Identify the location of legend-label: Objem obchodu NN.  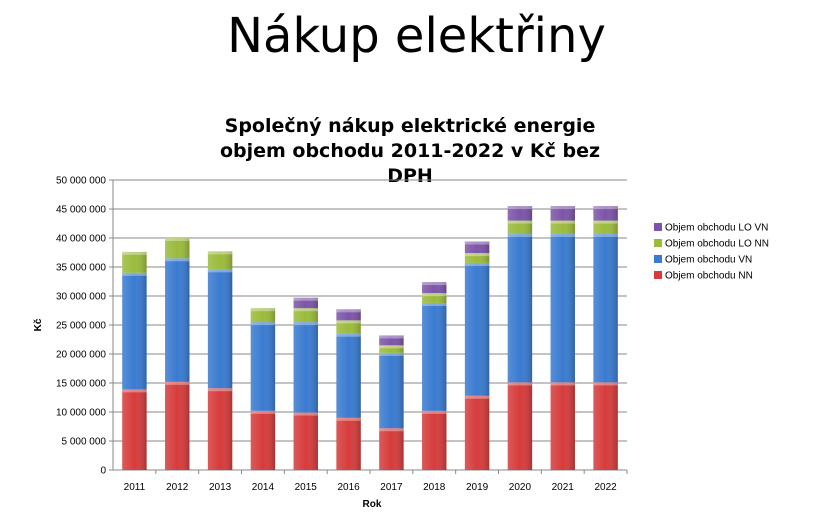
(709, 276).